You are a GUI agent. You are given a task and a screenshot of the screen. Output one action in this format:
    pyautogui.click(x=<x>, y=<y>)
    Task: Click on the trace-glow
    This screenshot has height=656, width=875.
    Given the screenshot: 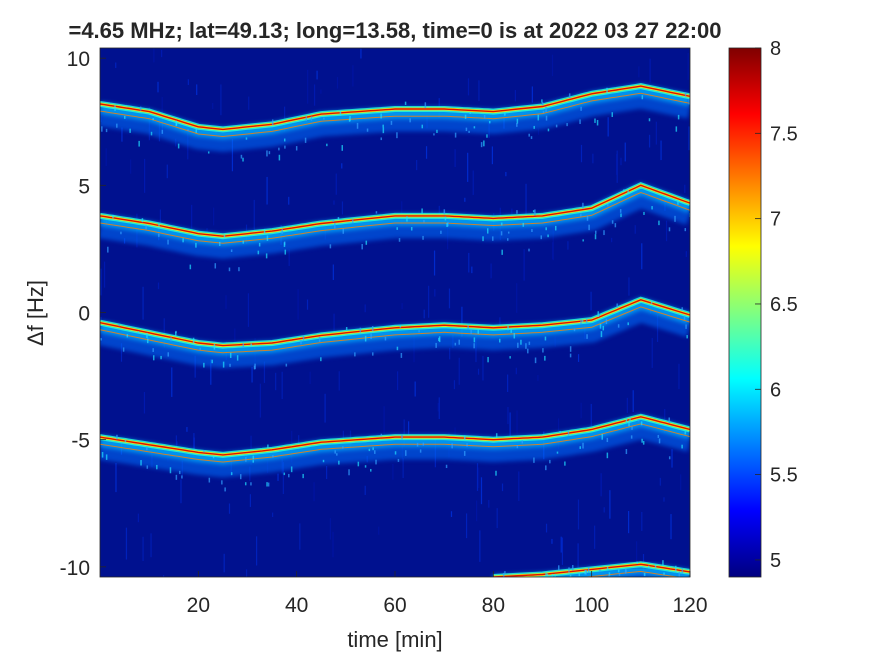 What is the action you would take?
    pyautogui.click(x=395, y=439)
    